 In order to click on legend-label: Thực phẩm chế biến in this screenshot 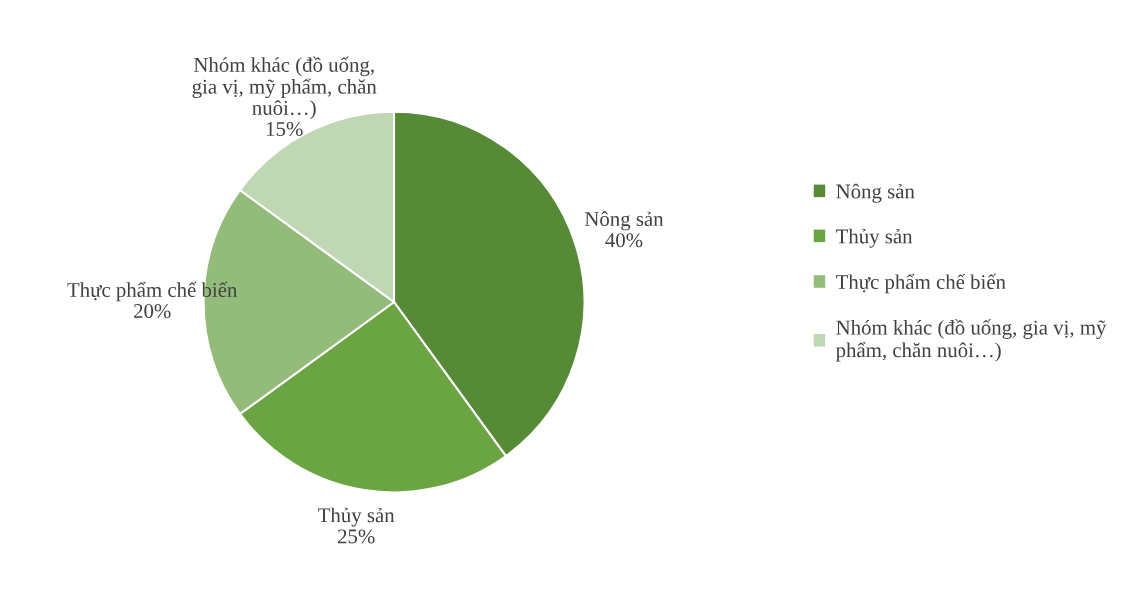, I will do `click(921, 283)`.